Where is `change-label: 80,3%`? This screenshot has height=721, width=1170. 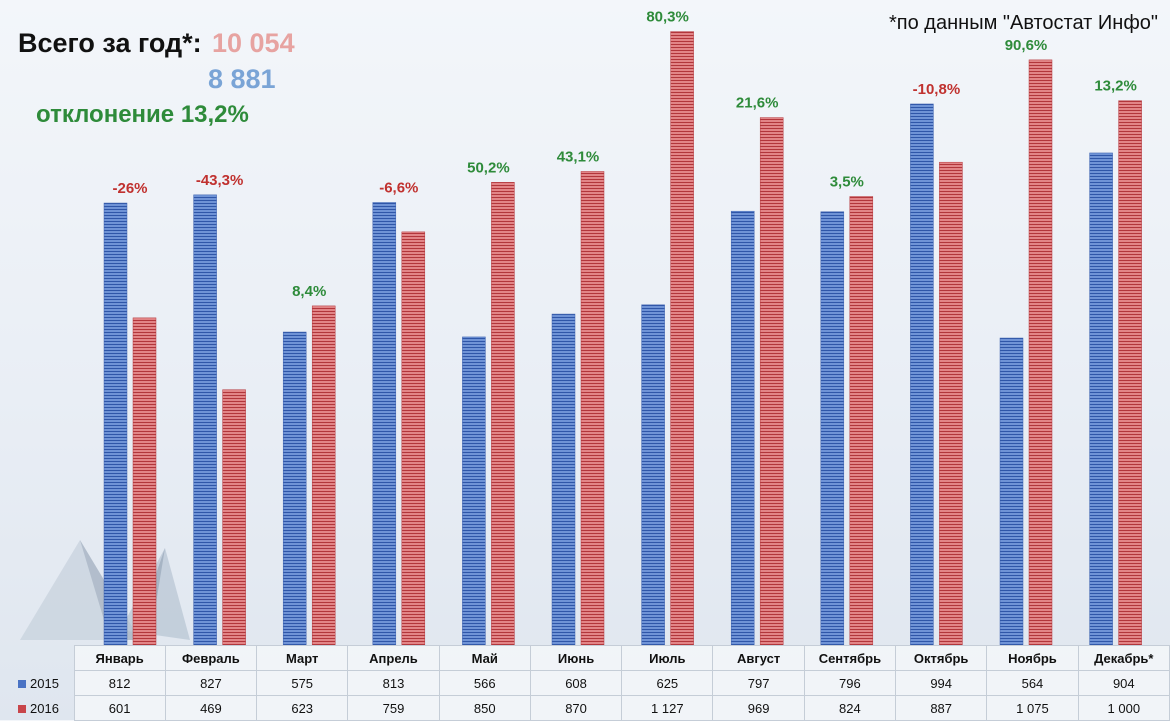
change-label: 80,3% is located at coordinates (667, 17).